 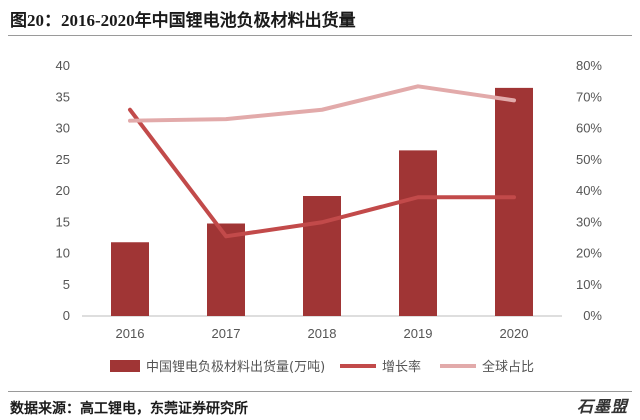 What do you see at coordinates (589, 159) in the screenshot?
I see `right-tick-label: 50%` at bounding box center [589, 159].